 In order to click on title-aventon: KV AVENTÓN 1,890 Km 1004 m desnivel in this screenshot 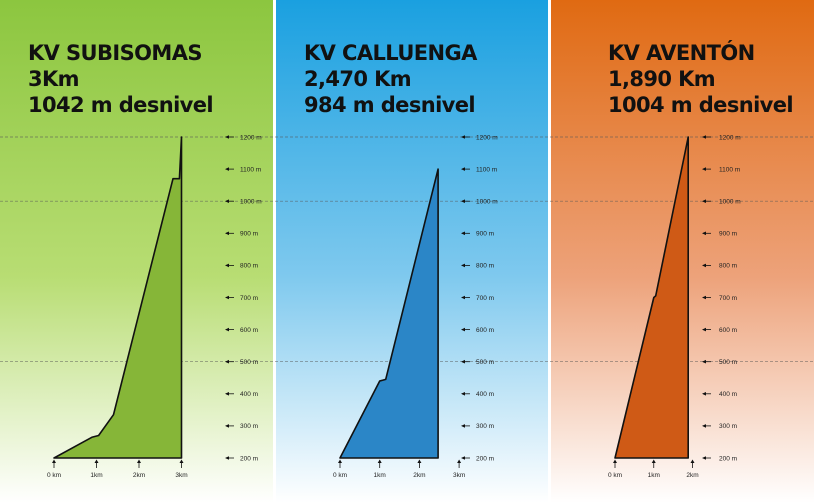, I will do `click(701, 78)`.